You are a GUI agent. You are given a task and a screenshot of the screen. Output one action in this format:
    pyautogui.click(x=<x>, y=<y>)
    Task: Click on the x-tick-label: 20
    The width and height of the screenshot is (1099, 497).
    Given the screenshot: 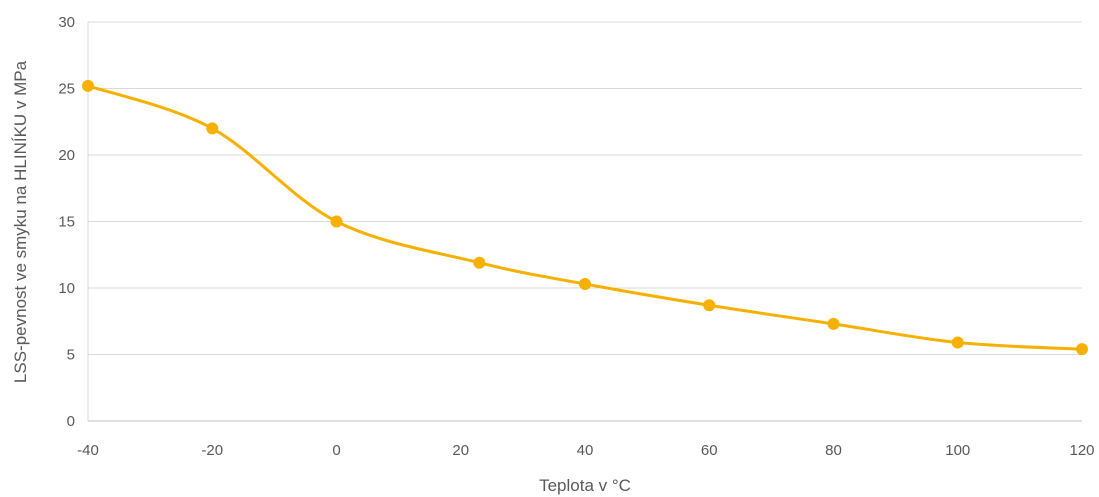 What is the action you would take?
    pyautogui.click(x=460, y=450)
    